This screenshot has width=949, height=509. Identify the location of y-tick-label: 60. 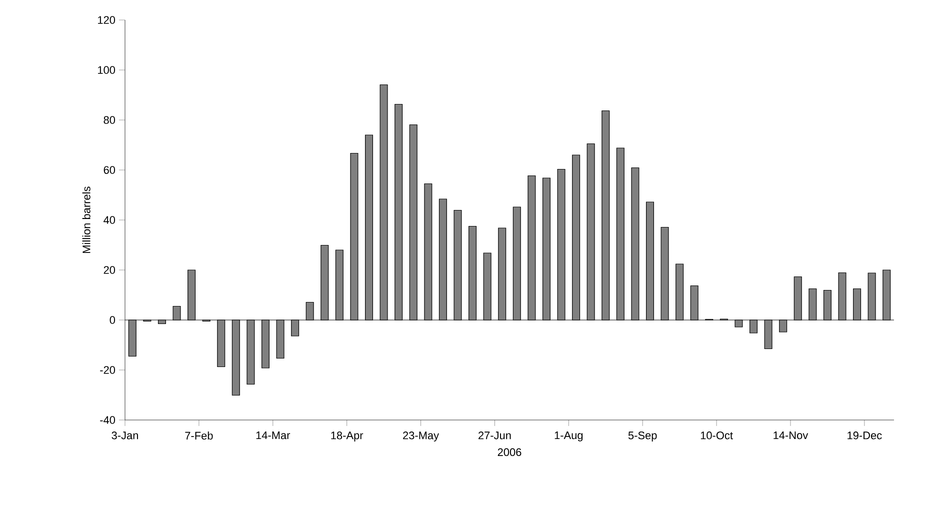
(110, 170).